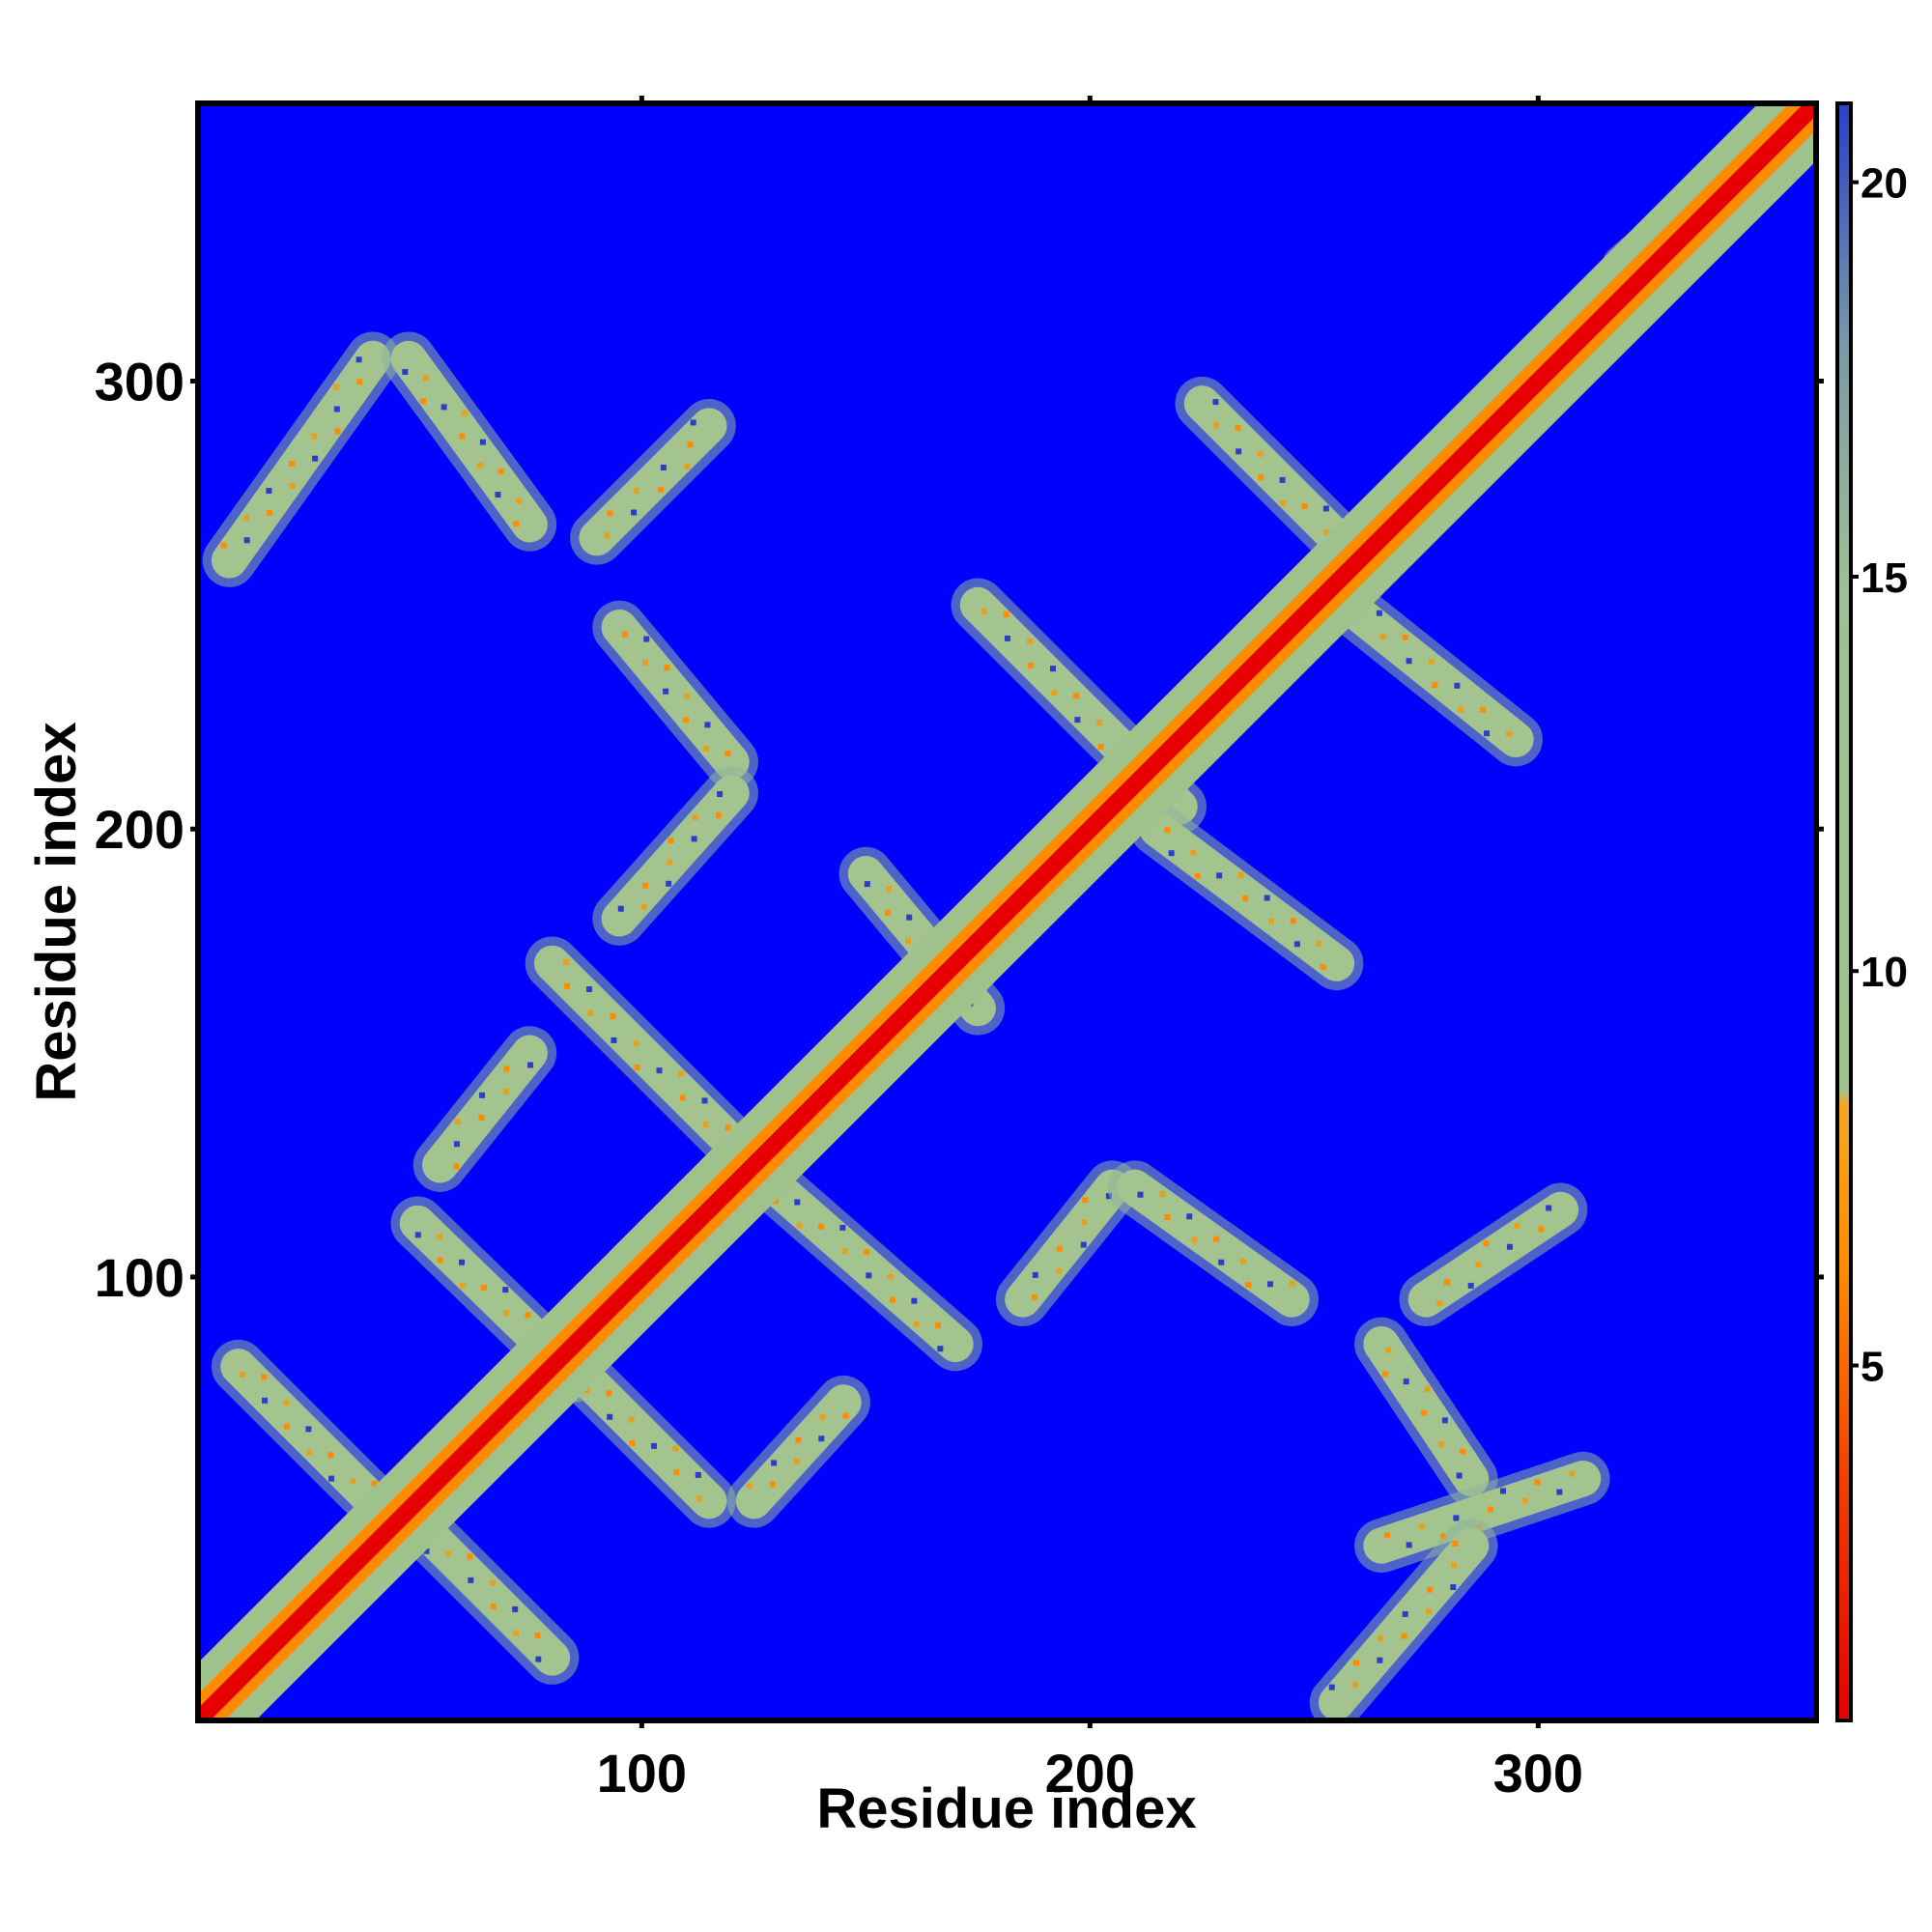 This screenshot has width=1932, height=1932. What do you see at coordinates (1006, 1808) in the screenshot?
I see `x-axis-label: Residue index` at bounding box center [1006, 1808].